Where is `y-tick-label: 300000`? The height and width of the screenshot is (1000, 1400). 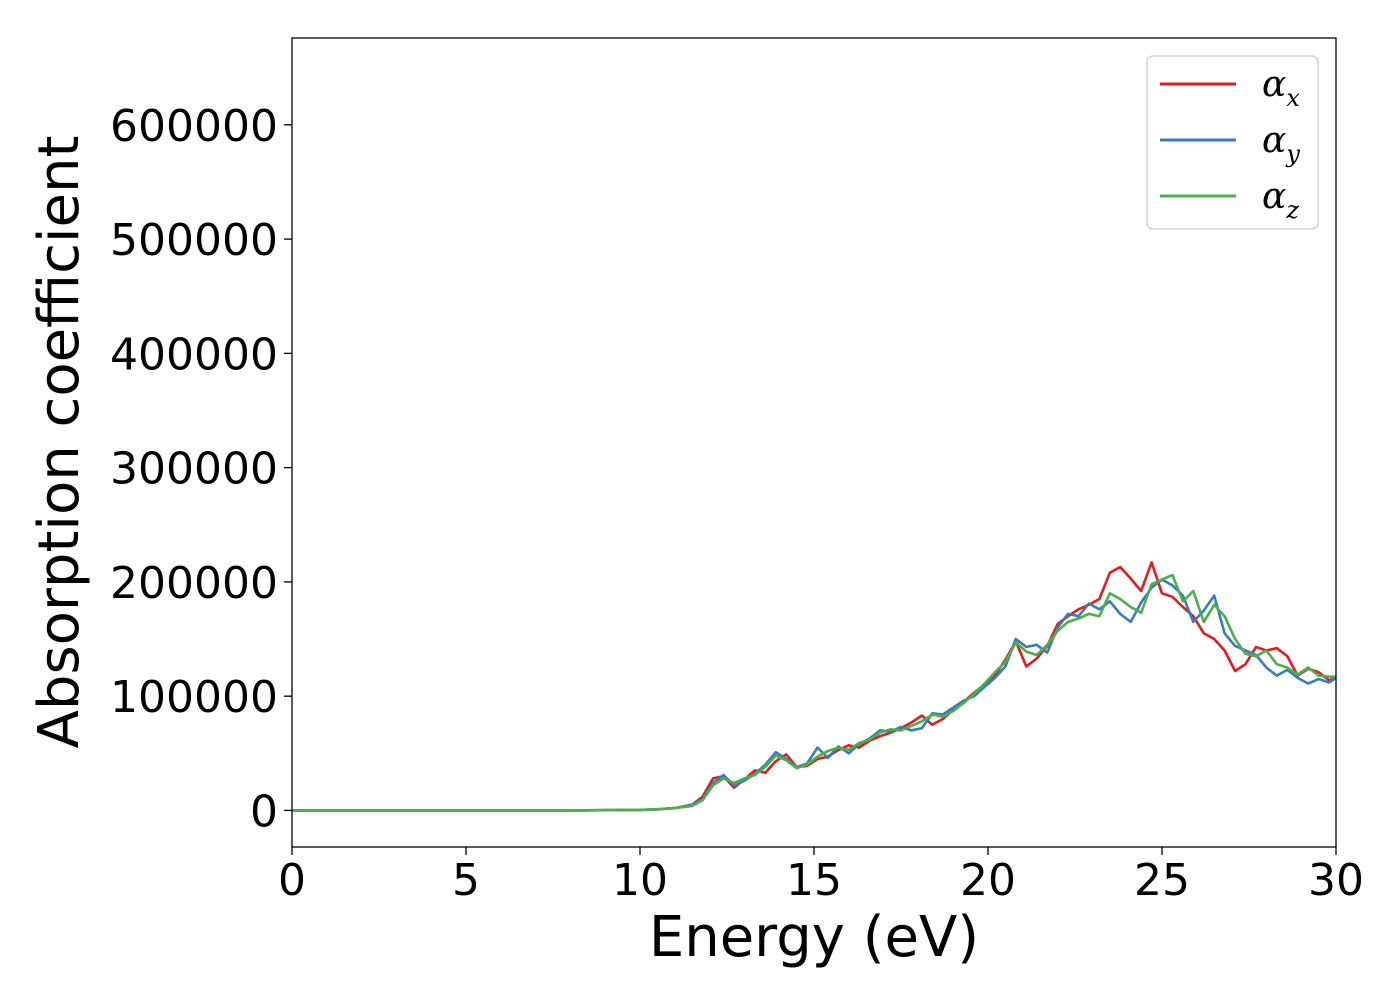 y-tick-label: 300000 is located at coordinates (194, 469).